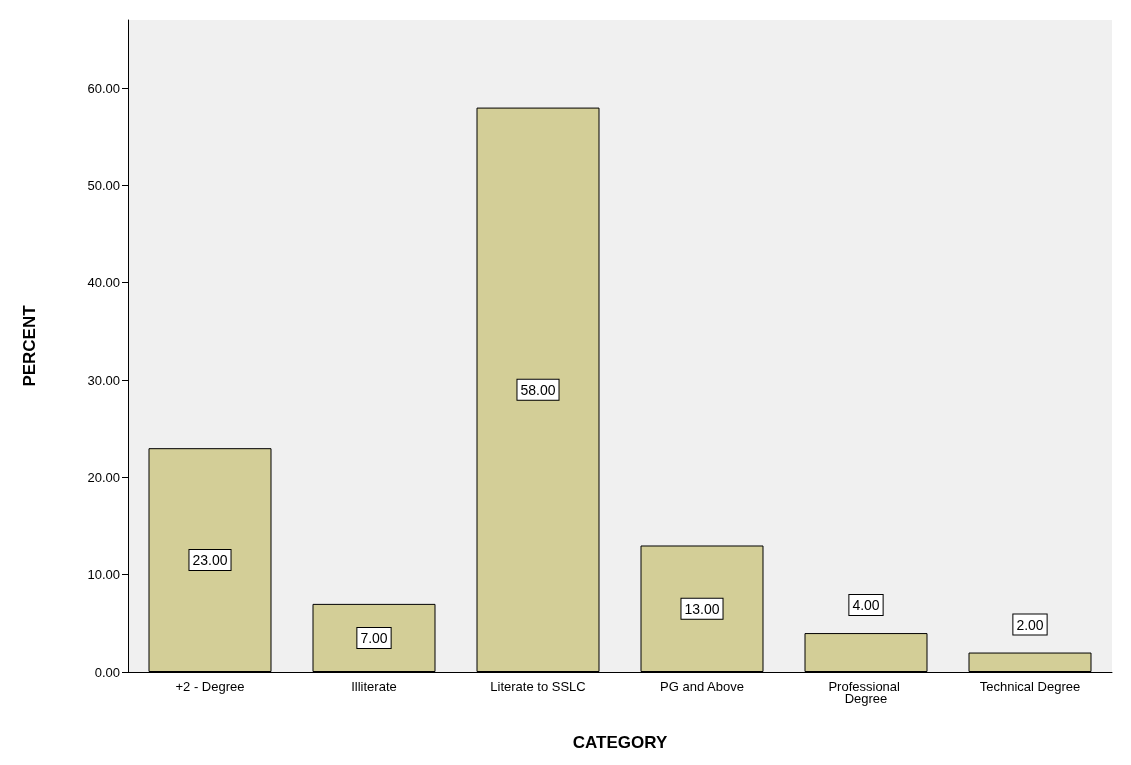 The height and width of the screenshot is (765, 1131). Describe the element at coordinates (702, 608) in the screenshot. I see `data-label: 13.00` at that location.